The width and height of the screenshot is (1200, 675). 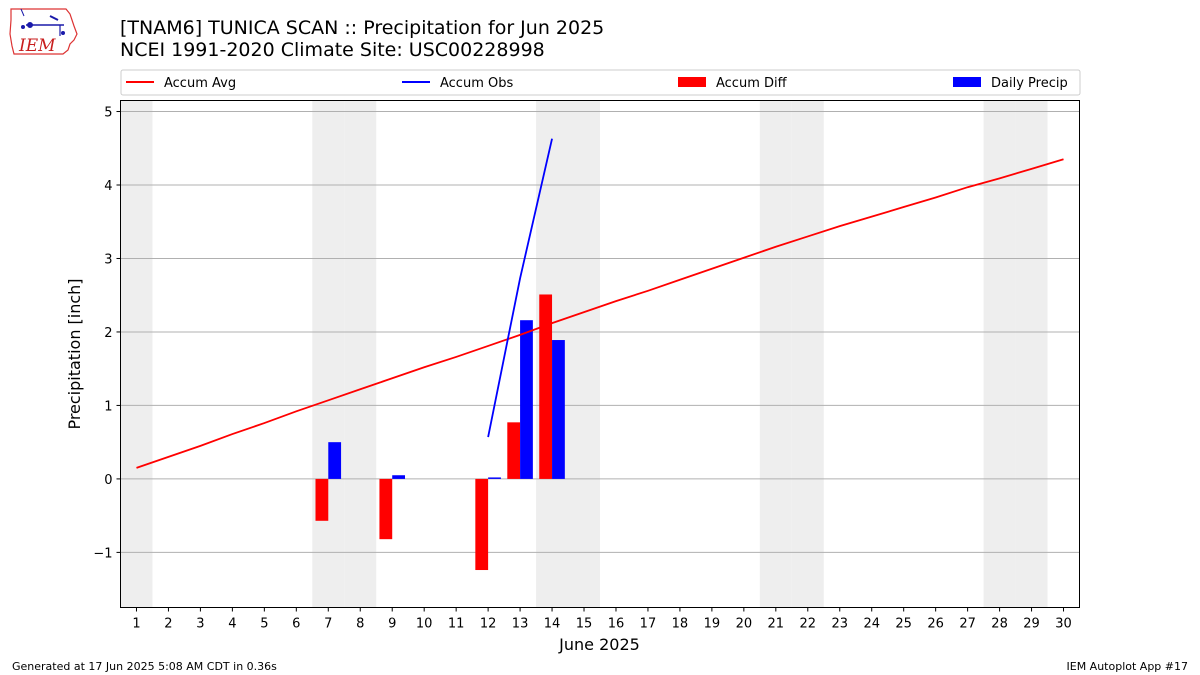 What do you see at coordinates (616, 624) in the screenshot?
I see `x-tick-label: 16` at bounding box center [616, 624].